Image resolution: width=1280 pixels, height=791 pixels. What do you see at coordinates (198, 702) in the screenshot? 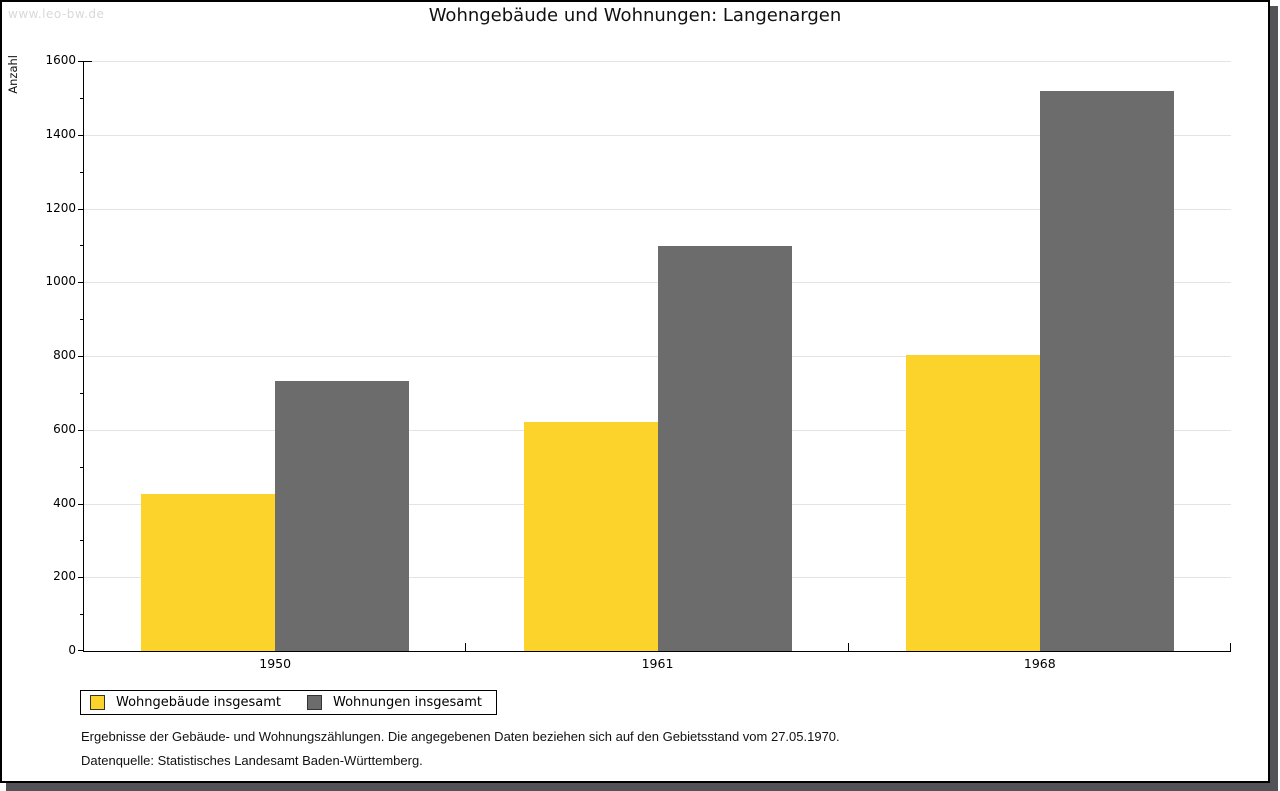
I see `legend-label-wohngebaeude: Wohngebäude insgesamt` at bounding box center [198, 702].